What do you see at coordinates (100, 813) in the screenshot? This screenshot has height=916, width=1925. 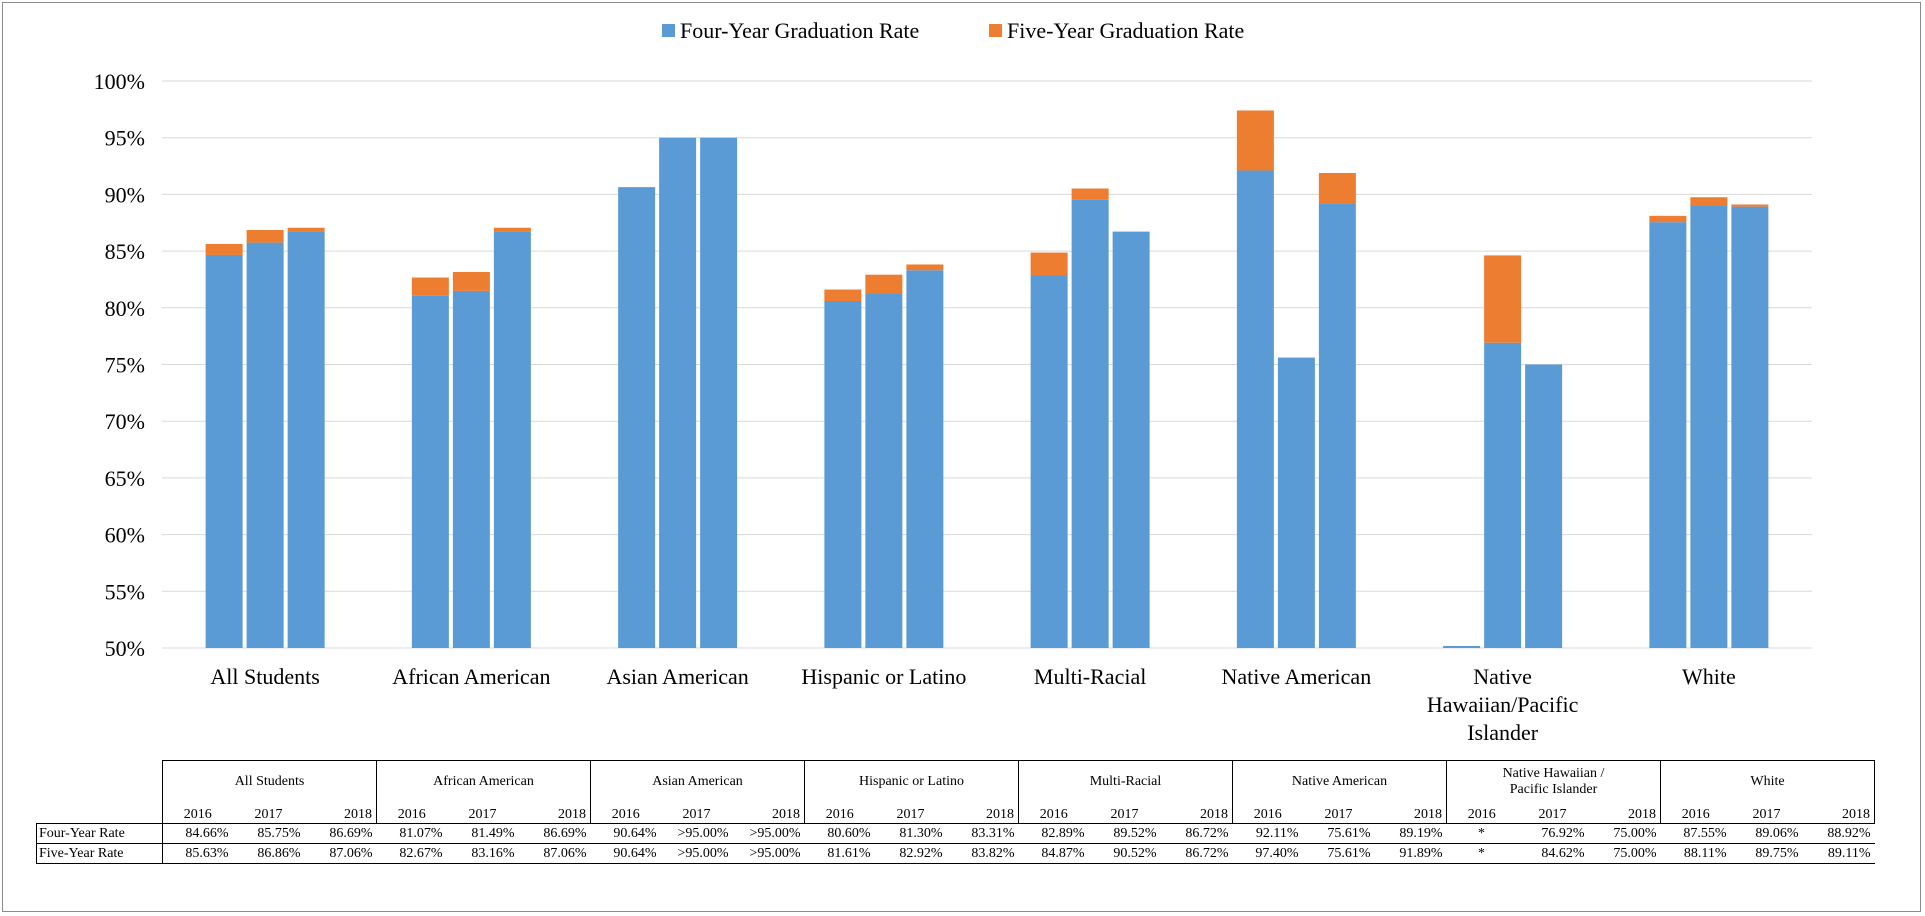 I see `table-corner` at bounding box center [100, 813].